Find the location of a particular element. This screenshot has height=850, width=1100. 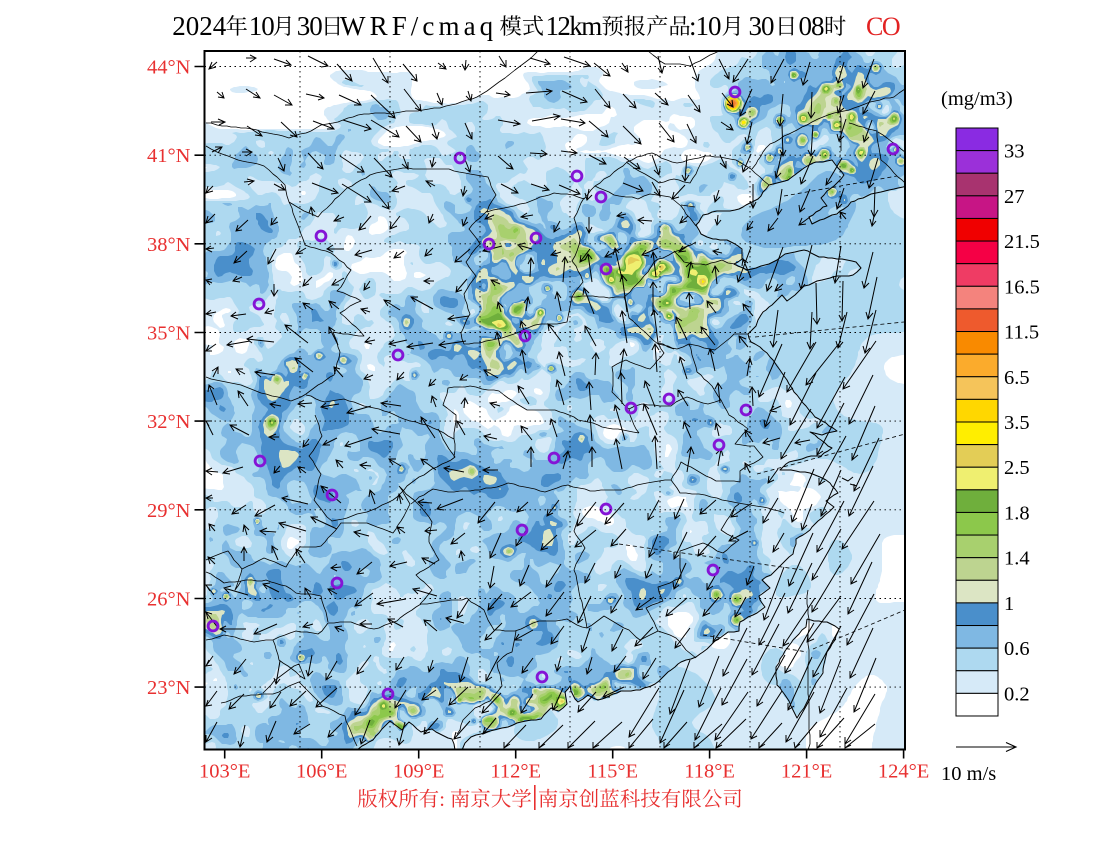

svg-text: 32°N is located at coordinates (169, 422).